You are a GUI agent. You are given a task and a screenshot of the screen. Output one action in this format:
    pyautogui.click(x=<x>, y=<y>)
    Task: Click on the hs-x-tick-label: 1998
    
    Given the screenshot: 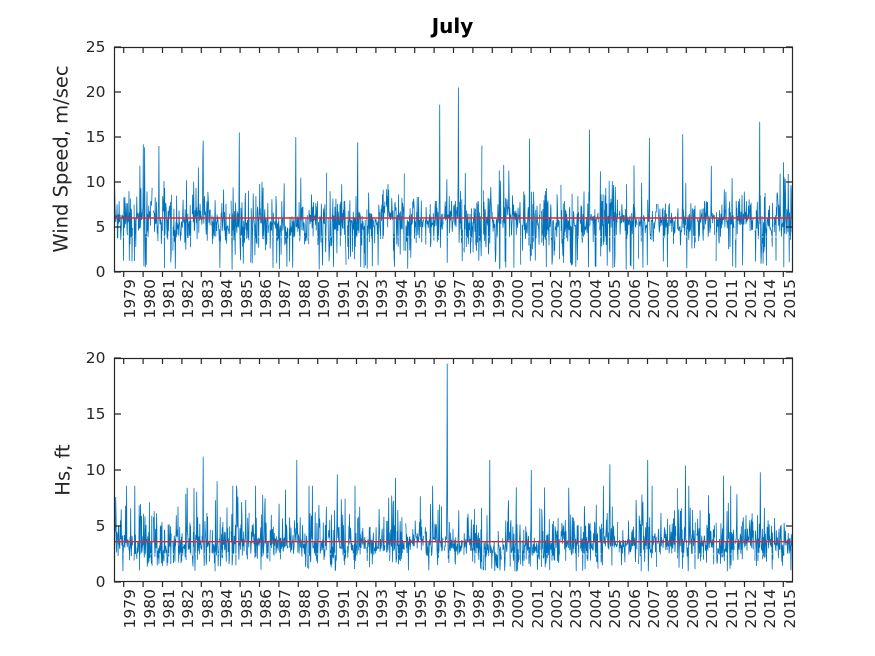 What is the action you would take?
    pyautogui.click(x=479, y=609)
    